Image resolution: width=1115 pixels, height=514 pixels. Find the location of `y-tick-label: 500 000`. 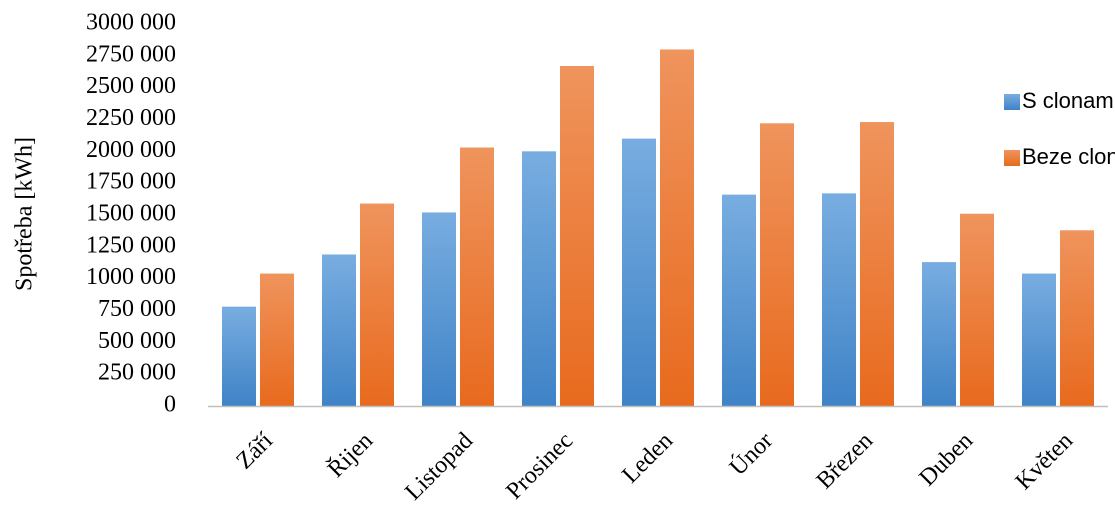

y-tick-label: 500 000 is located at coordinates (137, 341).